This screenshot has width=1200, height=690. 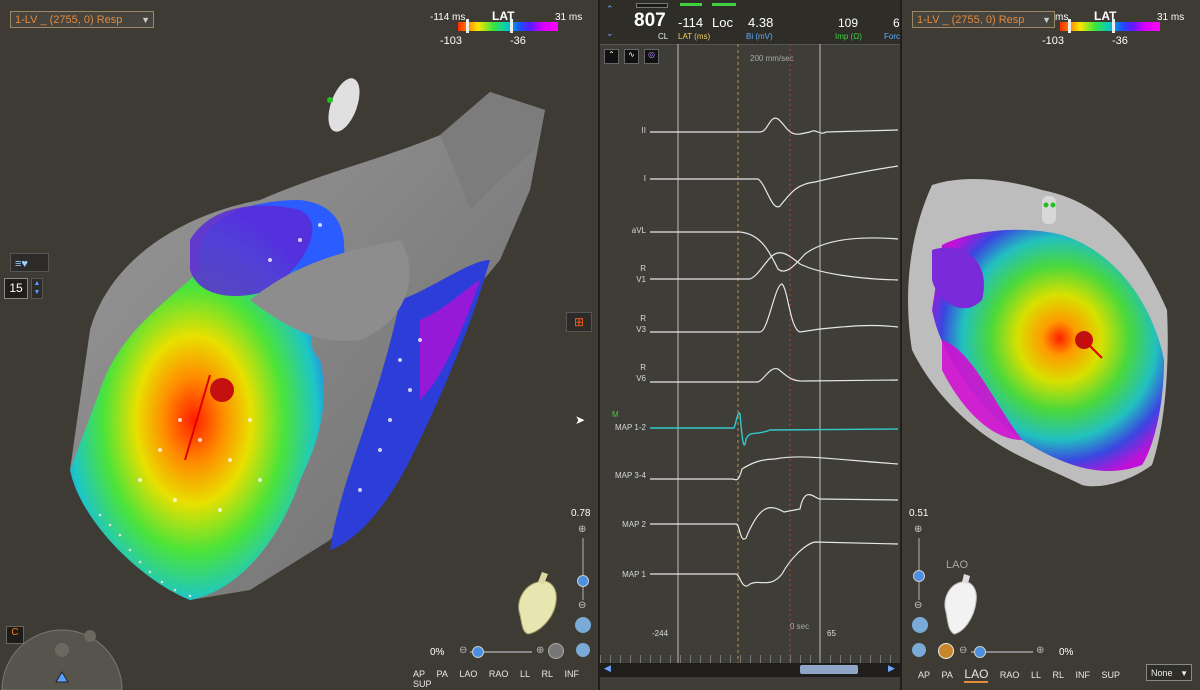 I want to click on channel-label: R V3, so click(x=641, y=324).